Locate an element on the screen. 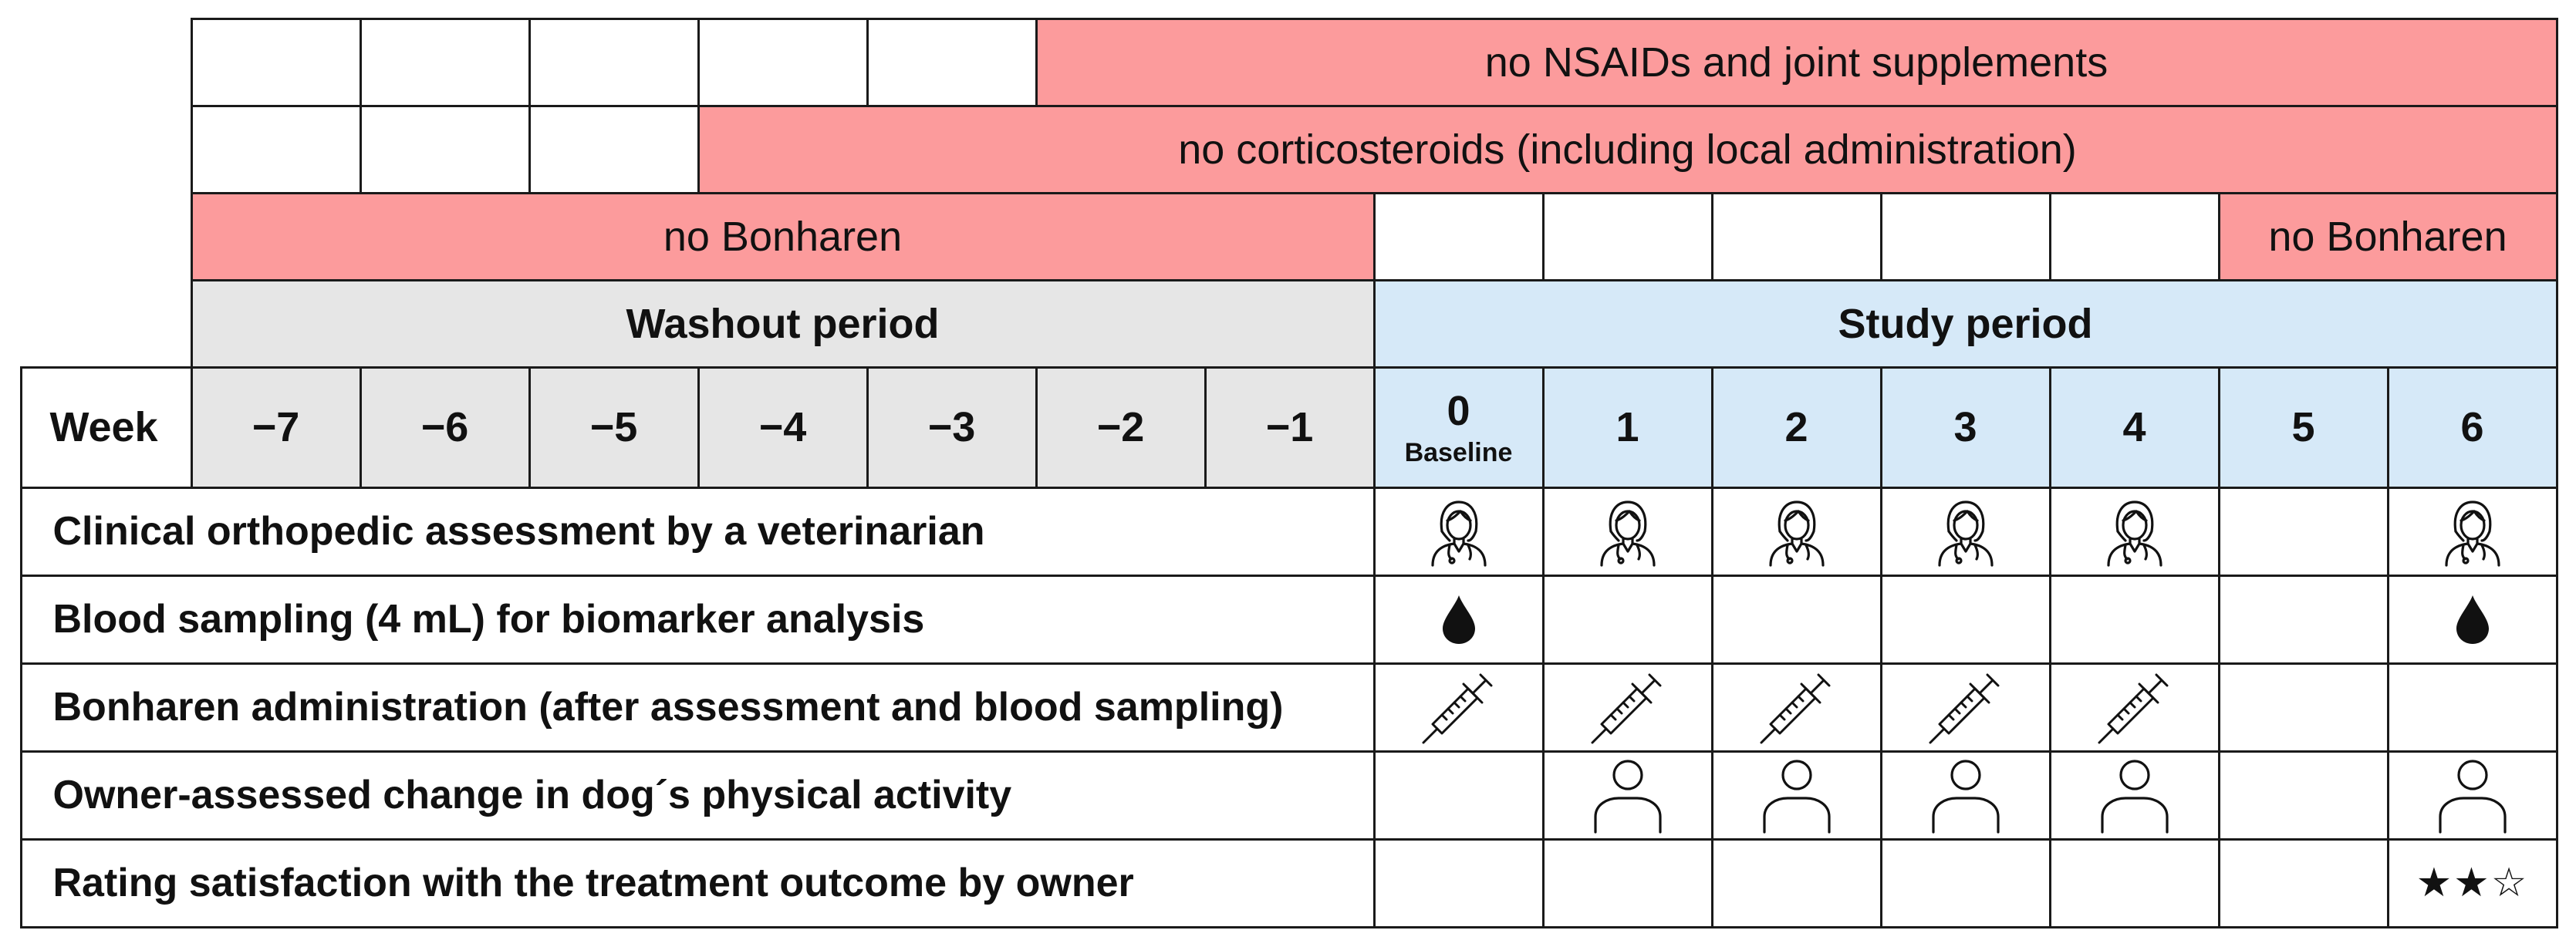 The height and width of the screenshot is (947, 2576). washout-period-header: Washout period is located at coordinates (783, 323).